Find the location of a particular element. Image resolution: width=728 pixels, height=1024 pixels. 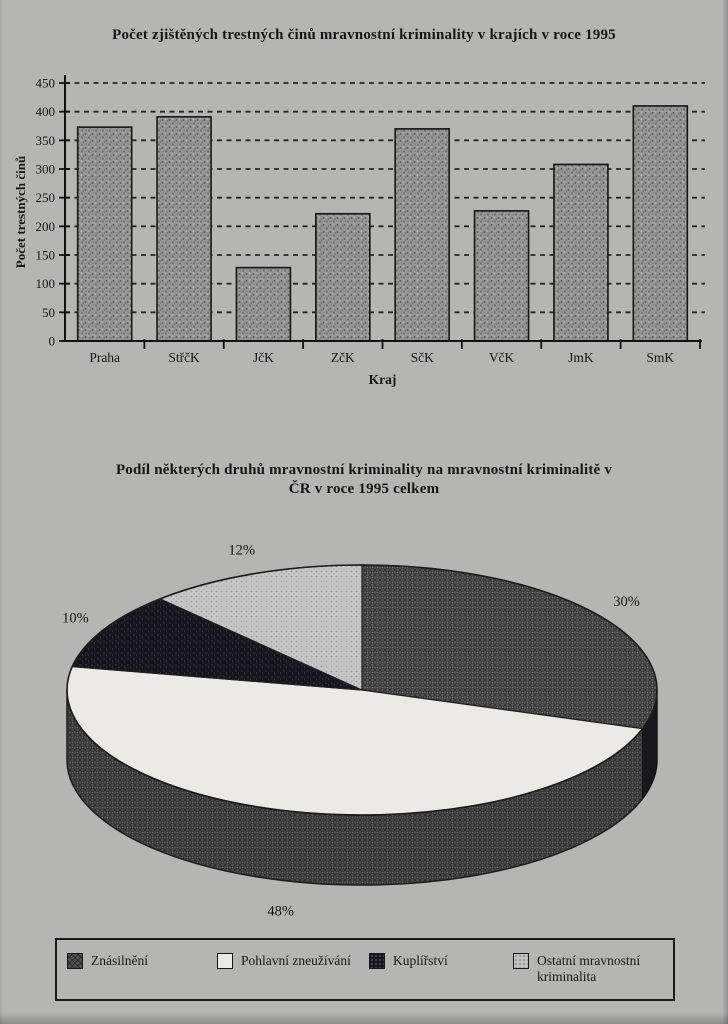

y-tick-label: 250 is located at coordinates (46, 197).